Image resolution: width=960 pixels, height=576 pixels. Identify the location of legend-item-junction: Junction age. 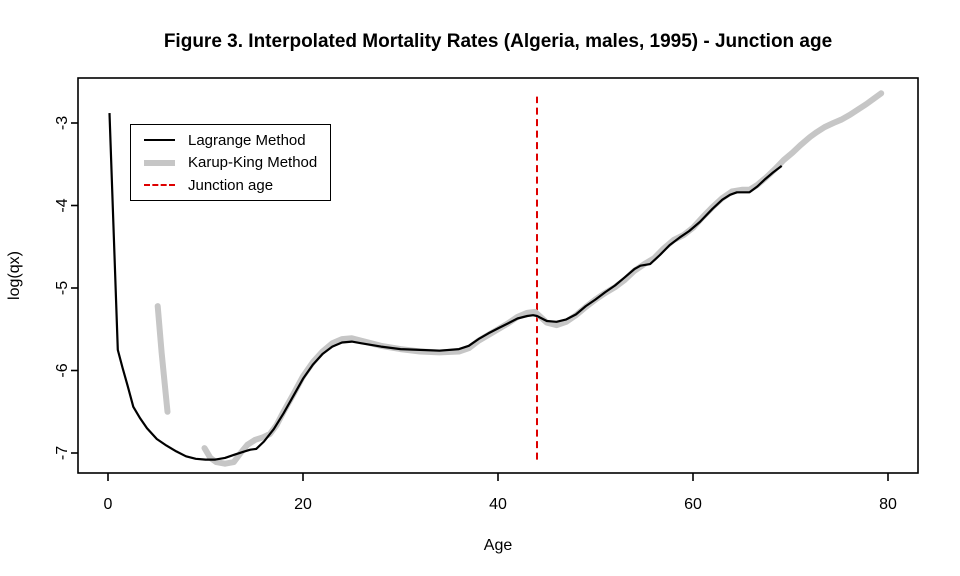
(237, 185).